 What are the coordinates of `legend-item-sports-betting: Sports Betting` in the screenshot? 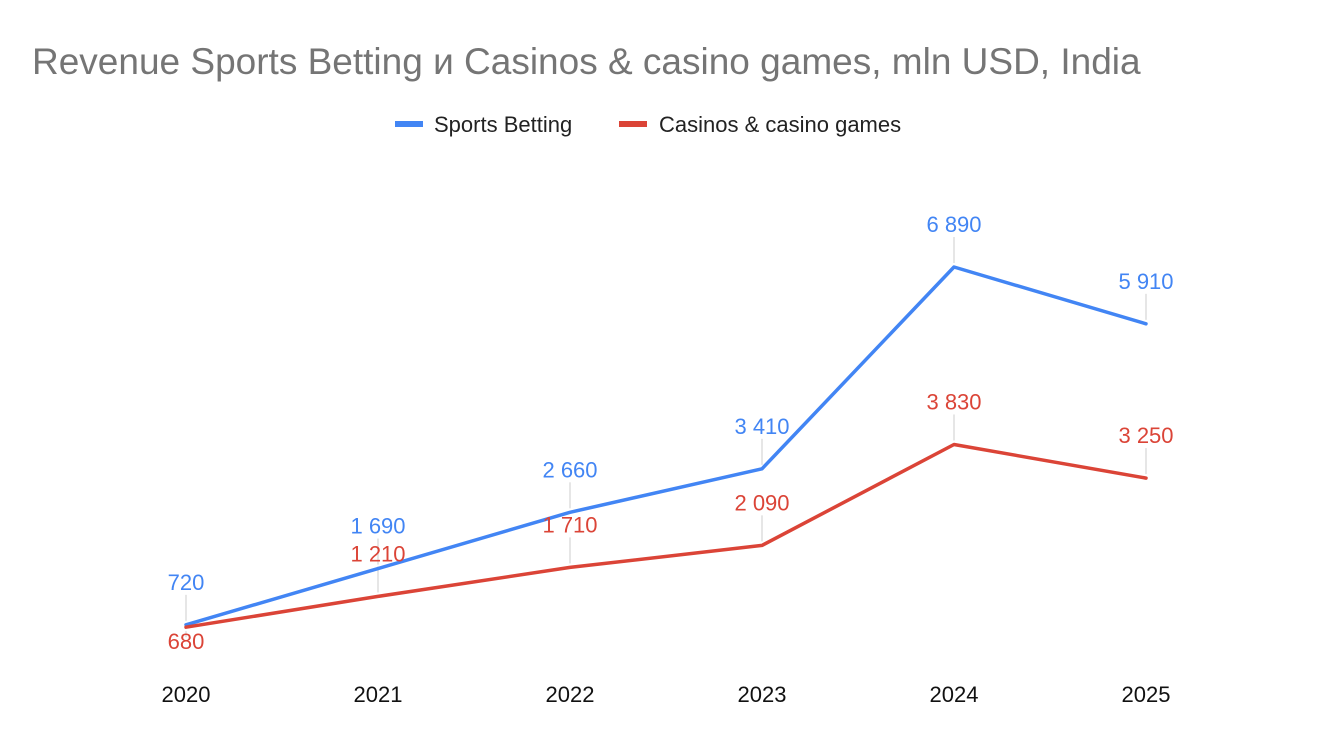 It's located at (483, 124).